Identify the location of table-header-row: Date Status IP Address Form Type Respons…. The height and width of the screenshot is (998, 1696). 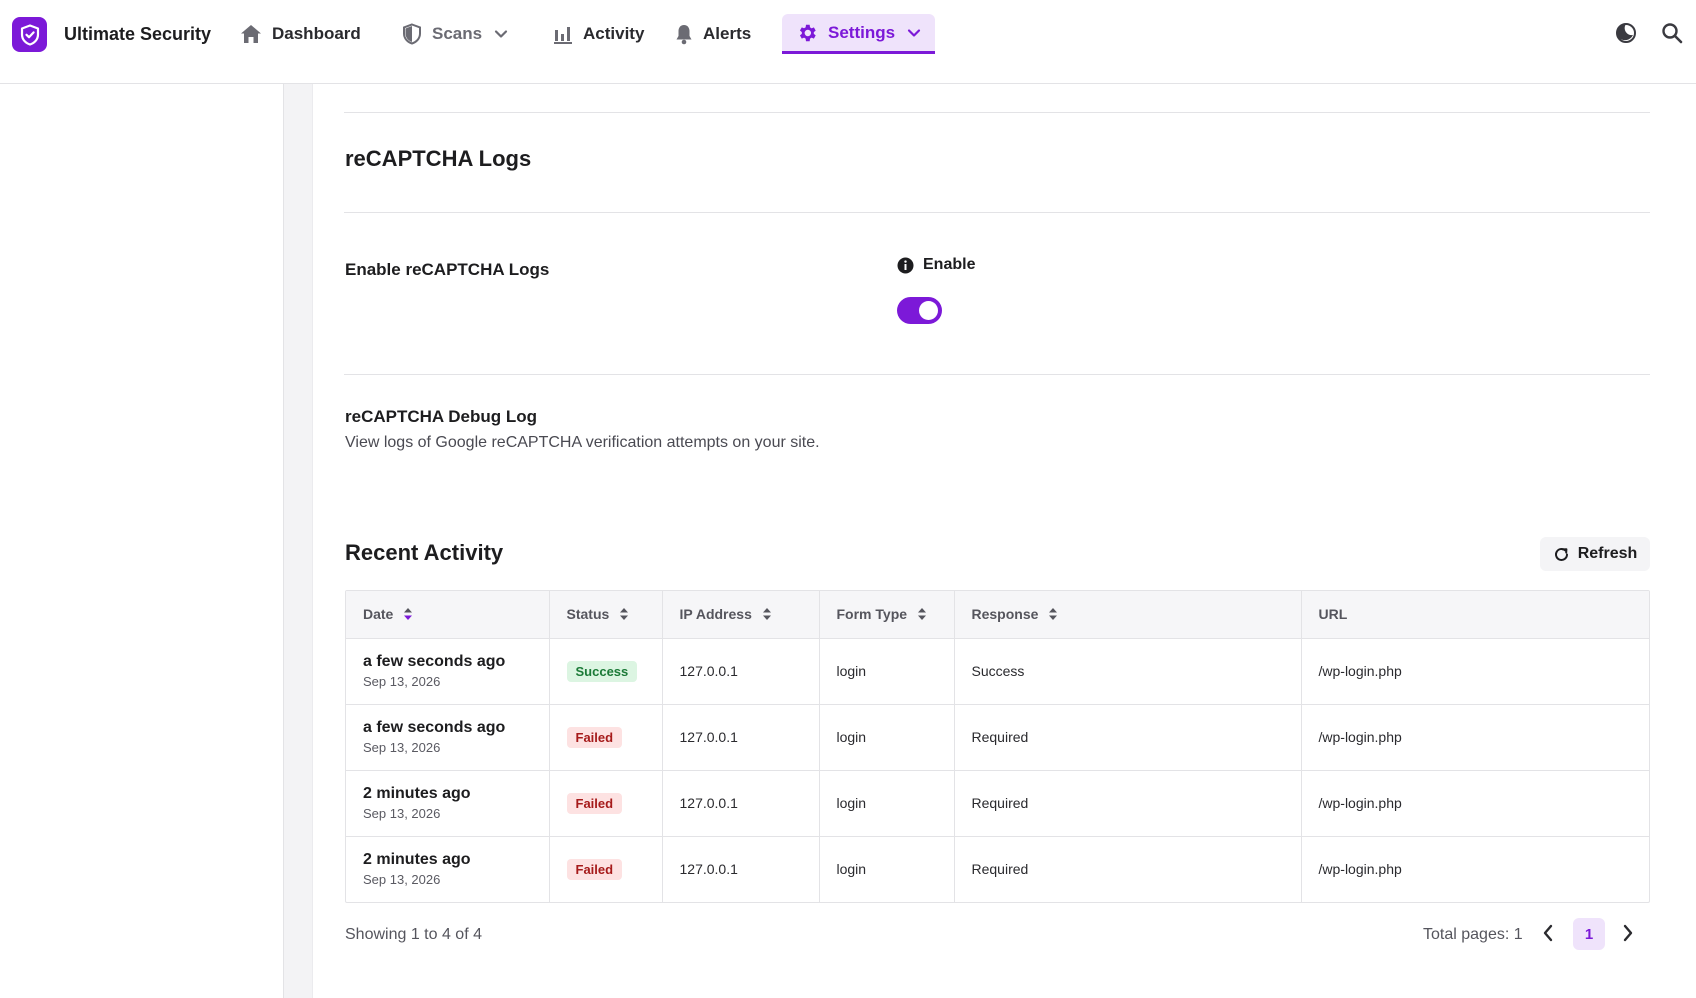
(997, 615).